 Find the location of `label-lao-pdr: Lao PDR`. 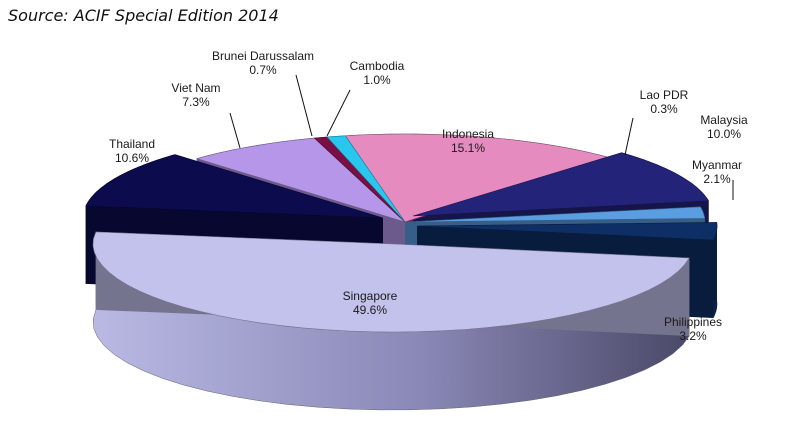

label-lao-pdr: Lao PDR is located at coordinates (664, 95).